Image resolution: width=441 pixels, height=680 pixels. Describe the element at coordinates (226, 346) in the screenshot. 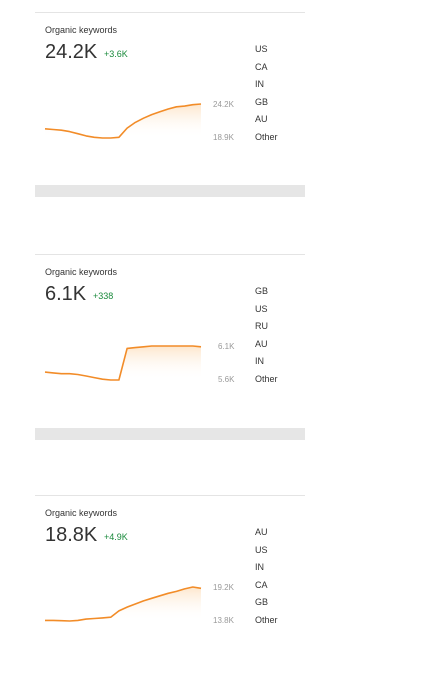

I see `y-max-label: 6.1K` at that location.